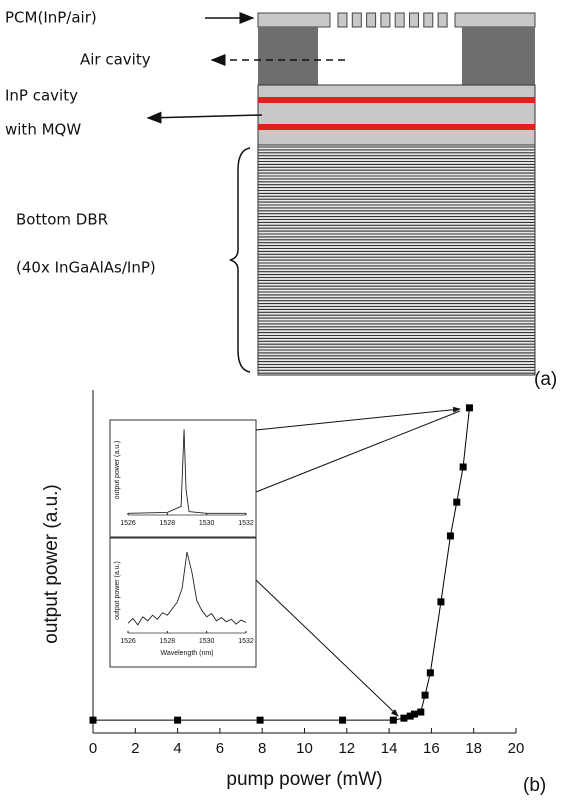  I want to click on panel-label: (a), so click(545, 379).